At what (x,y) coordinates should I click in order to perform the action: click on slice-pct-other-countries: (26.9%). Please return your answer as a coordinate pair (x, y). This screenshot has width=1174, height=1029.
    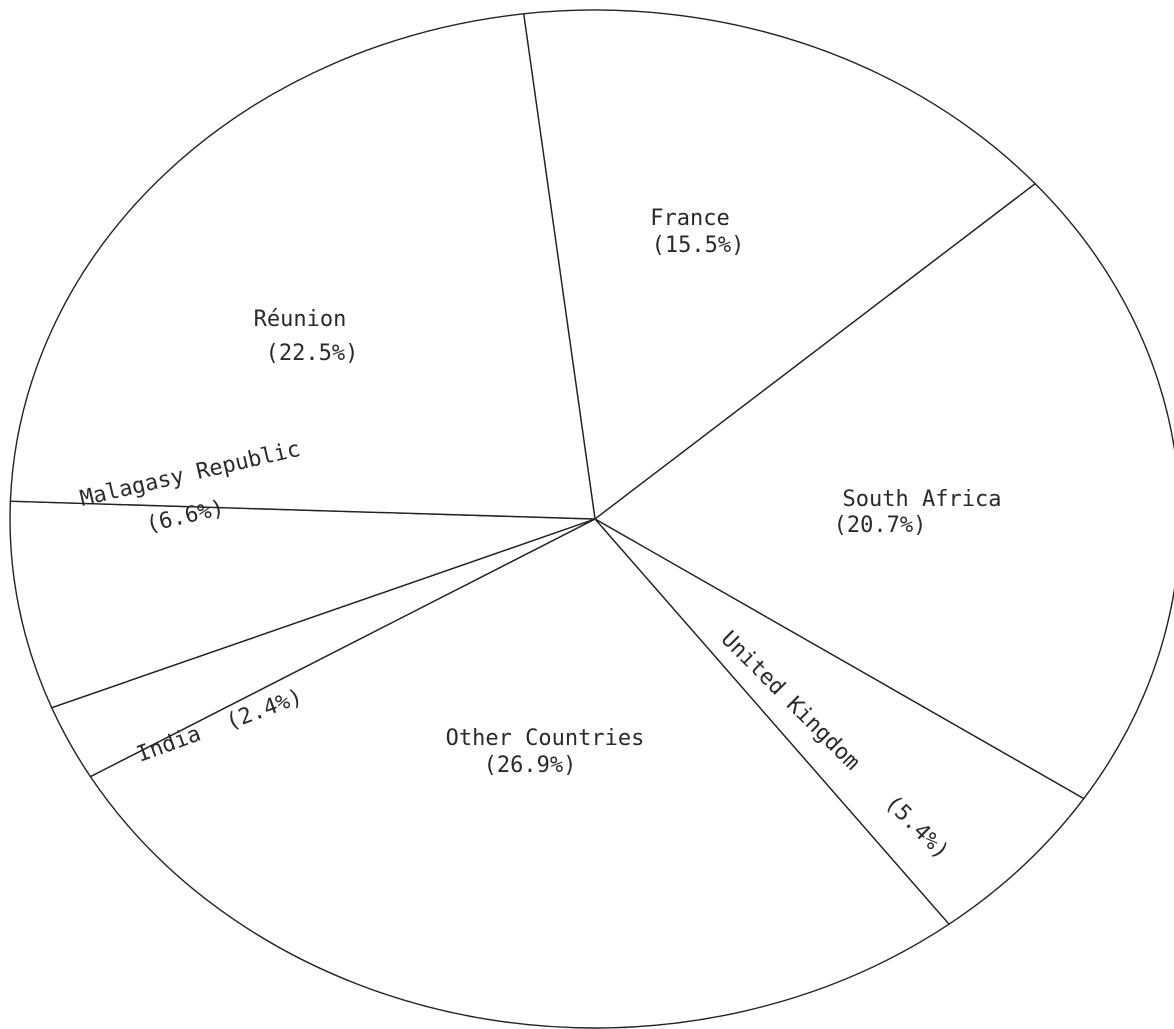
    Looking at the image, I should click on (530, 765).